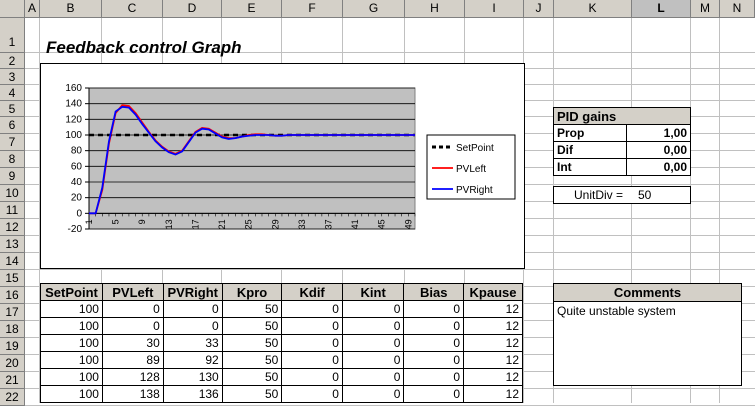 The height and width of the screenshot is (406, 755). What do you see at coordinates (737, 9) in the screenshot?
I see `column-header-n: N` at bounding box center [737, 9].